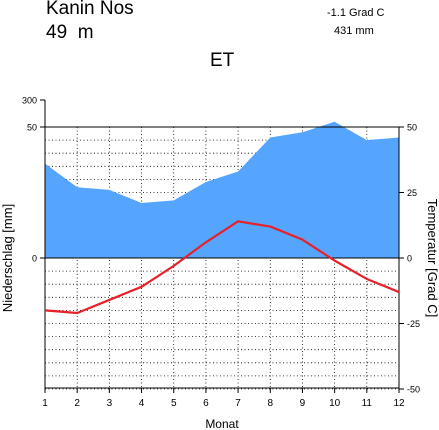  Describe the element at coordinates (412, 193) in the screenshot. I see `right-tick-label: 25` at that location.